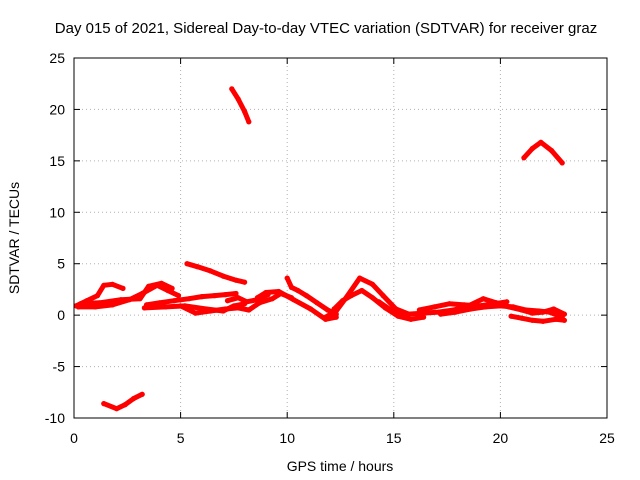 This screenshot has width=640, height=480. Describe the element at coordinates (57, 161) in the screenshot. I see `y-tick-label: 15` at that location.